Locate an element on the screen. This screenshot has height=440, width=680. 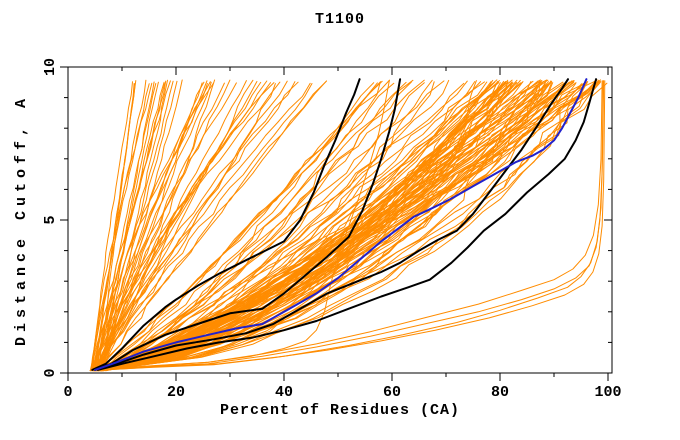
x-tick-label-0: 0 is located at coordinates (67, 392).